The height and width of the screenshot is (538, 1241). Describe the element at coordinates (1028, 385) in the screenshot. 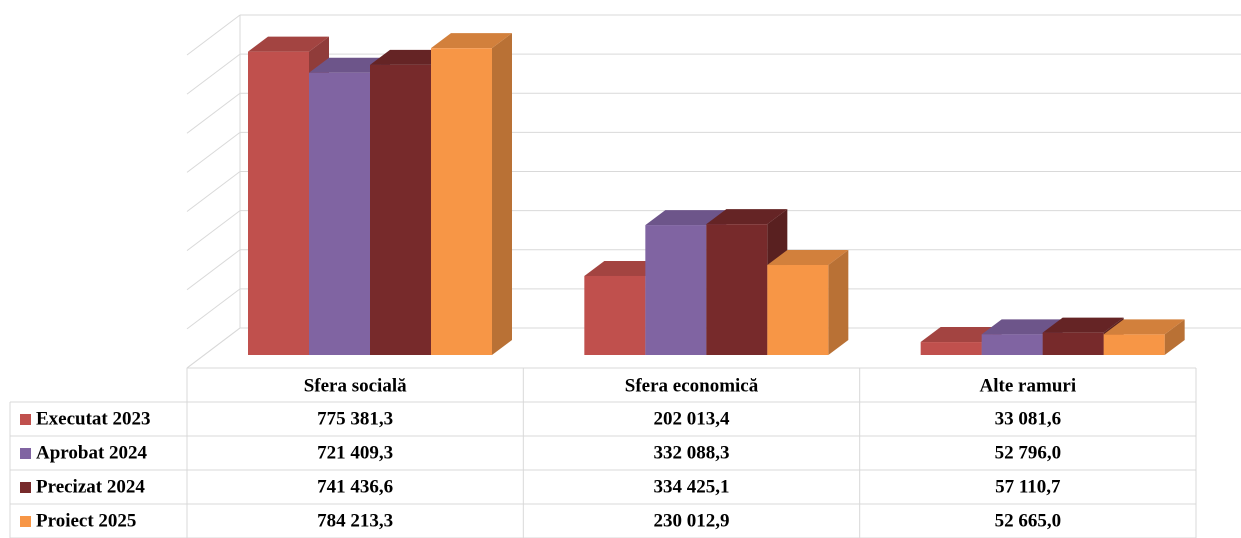

I see `category-label: Alte ramuri` at that location.